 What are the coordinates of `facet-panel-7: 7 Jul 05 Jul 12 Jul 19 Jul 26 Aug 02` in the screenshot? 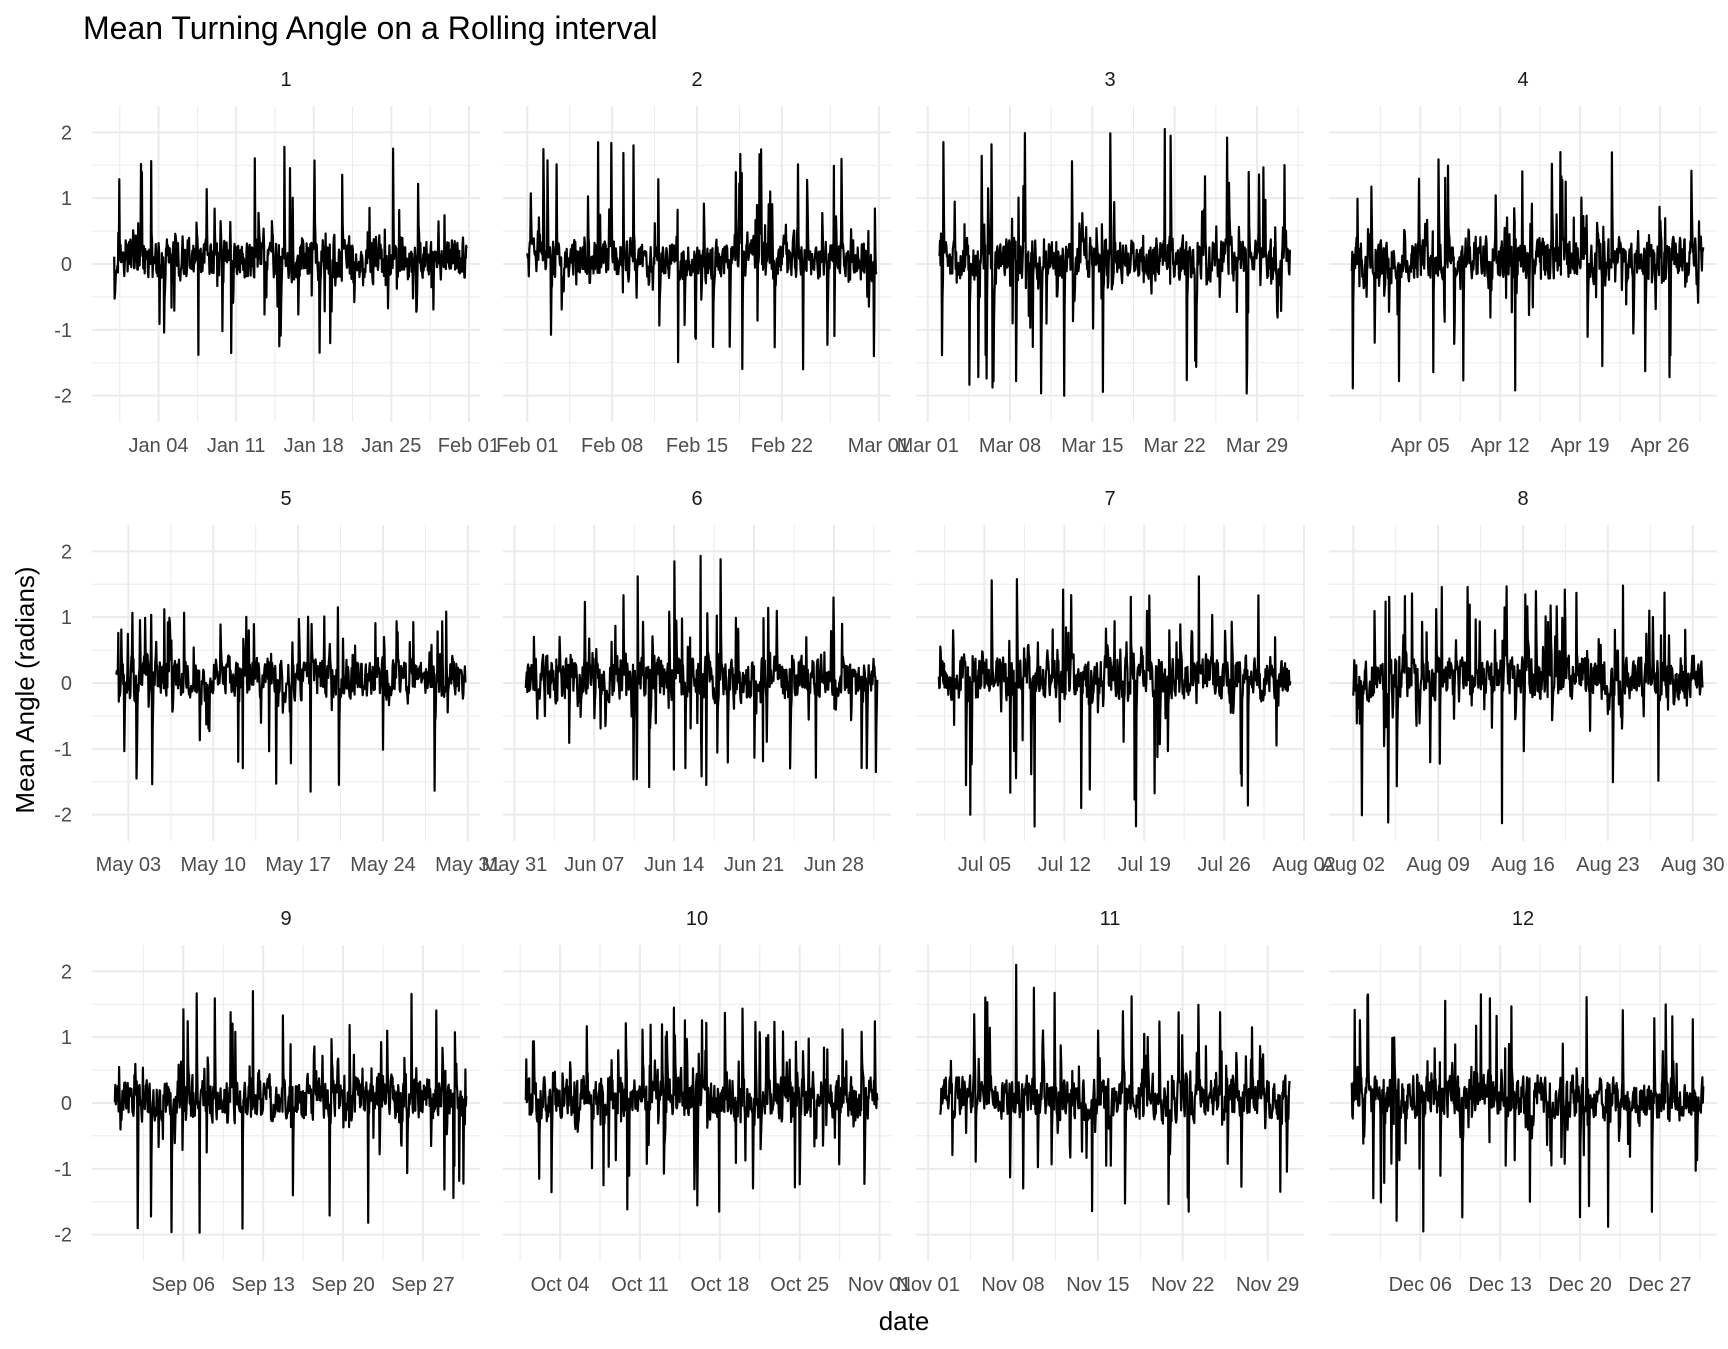 It's located at (1126, 682).